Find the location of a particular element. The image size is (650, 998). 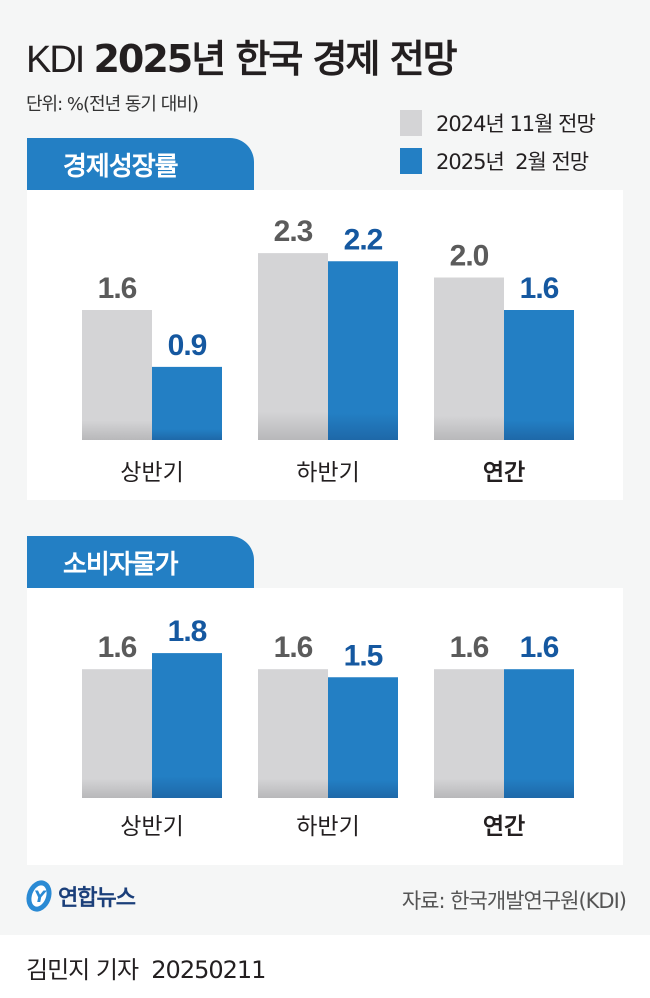

value-label: 2.3 is located at coordinates (293, 231).